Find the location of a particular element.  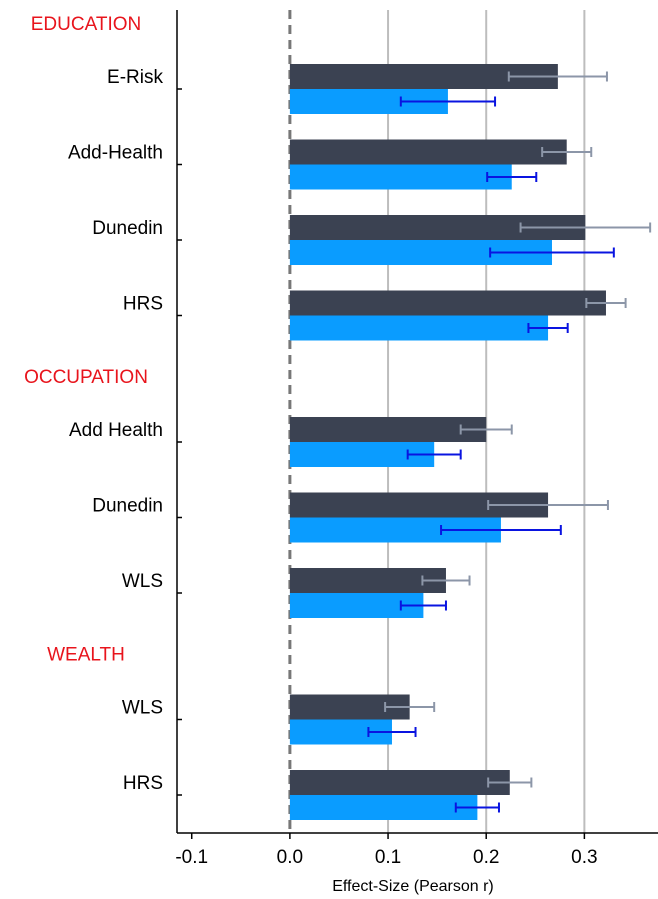

category-label: Add-Health is located at coordinates (115, 153).